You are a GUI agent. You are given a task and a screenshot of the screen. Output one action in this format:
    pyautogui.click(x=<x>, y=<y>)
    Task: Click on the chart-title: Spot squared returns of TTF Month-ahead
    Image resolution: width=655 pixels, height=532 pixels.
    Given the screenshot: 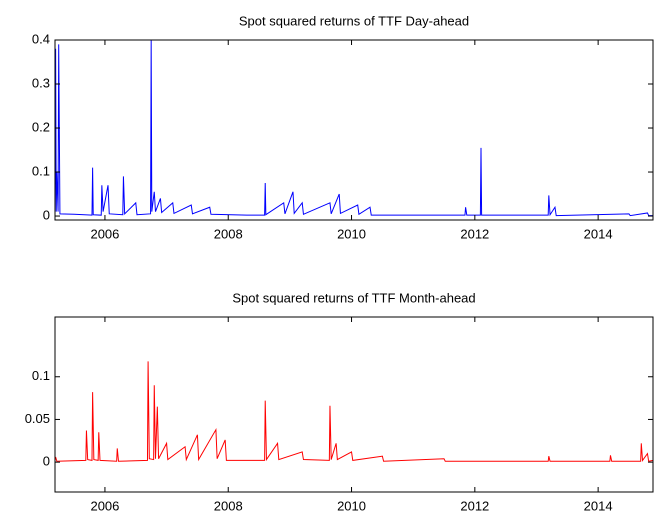 What is the action you would take?
    pyautogui.click(x=353, y=297)
    